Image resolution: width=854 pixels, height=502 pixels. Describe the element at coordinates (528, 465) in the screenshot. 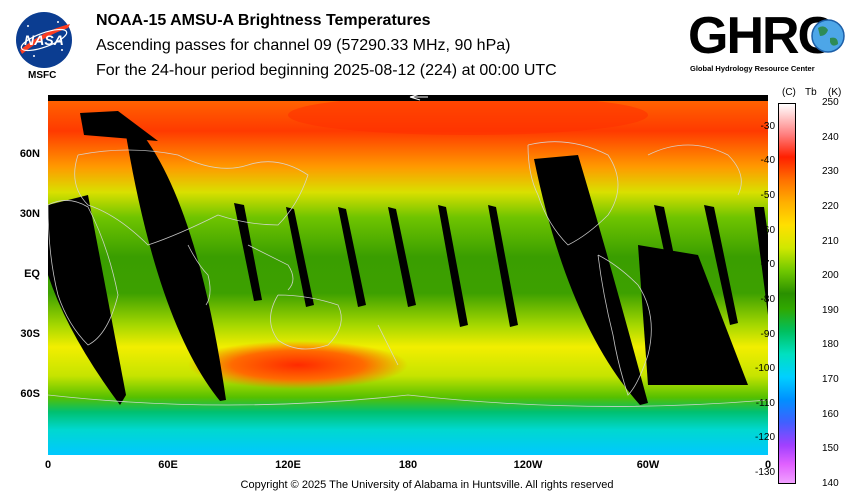

I see `lon-label-120w: 120W` at that location.